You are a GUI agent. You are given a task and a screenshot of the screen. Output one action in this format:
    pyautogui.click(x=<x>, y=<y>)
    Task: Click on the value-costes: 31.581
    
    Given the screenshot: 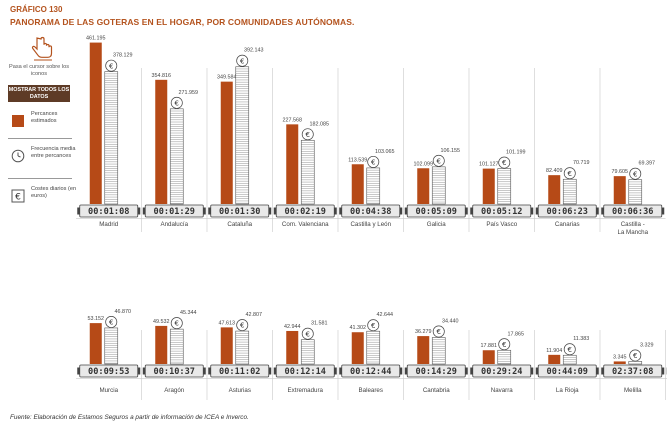 What is the action you would take?
    pyautogui.click(x=319, y=324)
    